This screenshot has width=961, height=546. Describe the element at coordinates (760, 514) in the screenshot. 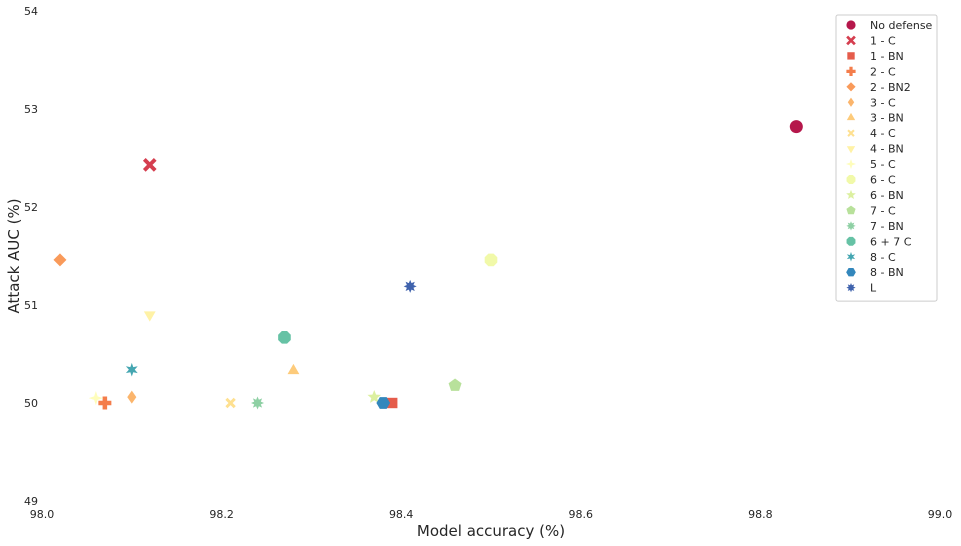

I see `x-tick-label: 98.8` at that location.